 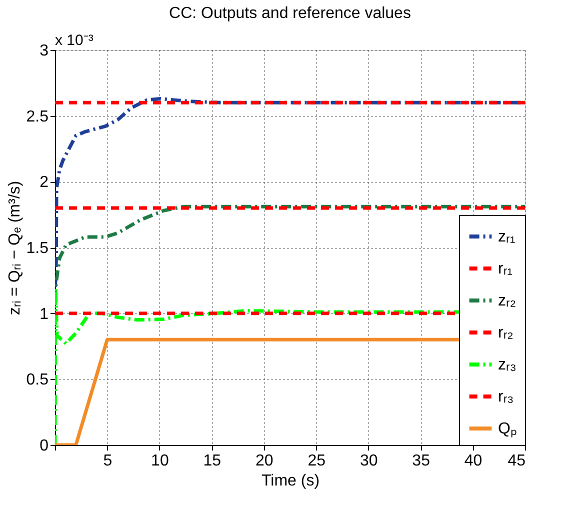 What do you see at coordinates (290, 481) in the screenshot?
I see `x-axis-title: Time (s)` at bounding box center [290, 481].